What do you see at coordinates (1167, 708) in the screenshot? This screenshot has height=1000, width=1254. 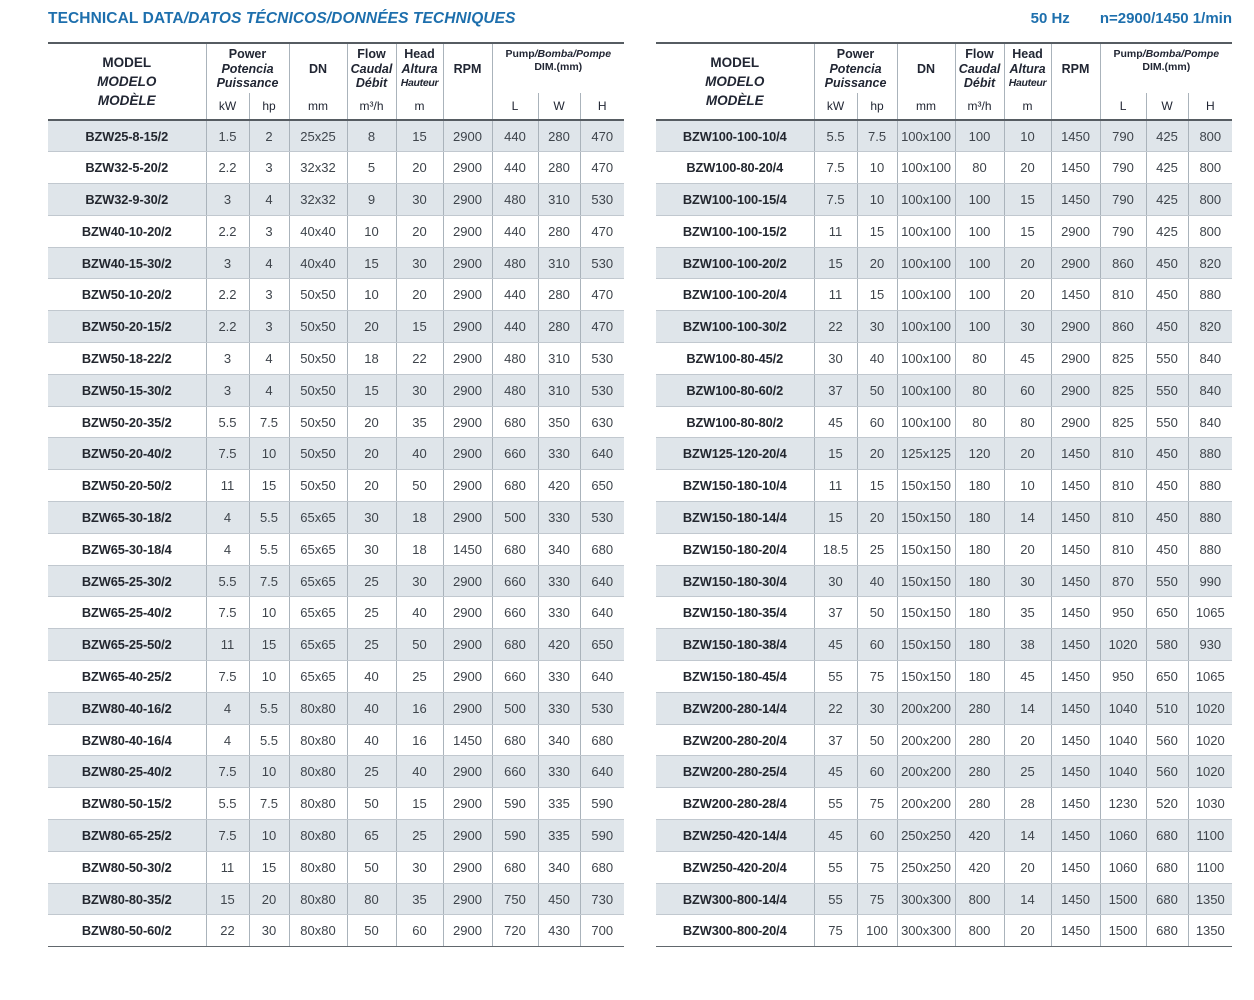 I see `value-cell: 510` at bounding box center [1167, 708].